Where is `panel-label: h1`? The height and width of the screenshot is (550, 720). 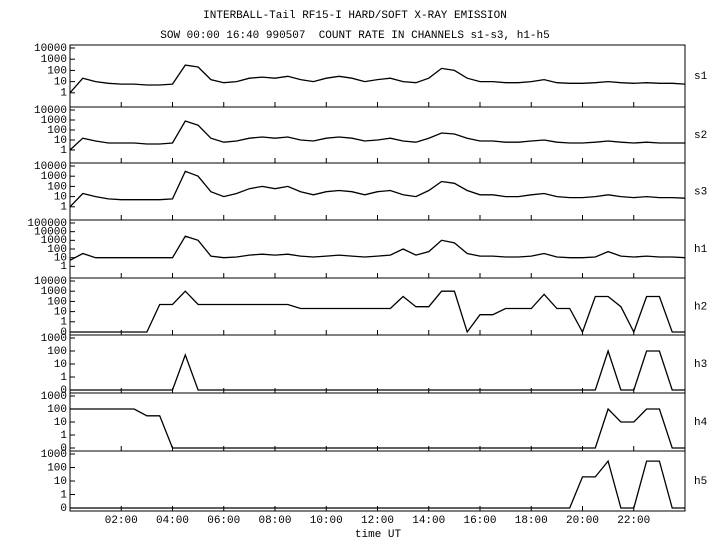 panel-label: h1 is located at coordinates (701, 250).